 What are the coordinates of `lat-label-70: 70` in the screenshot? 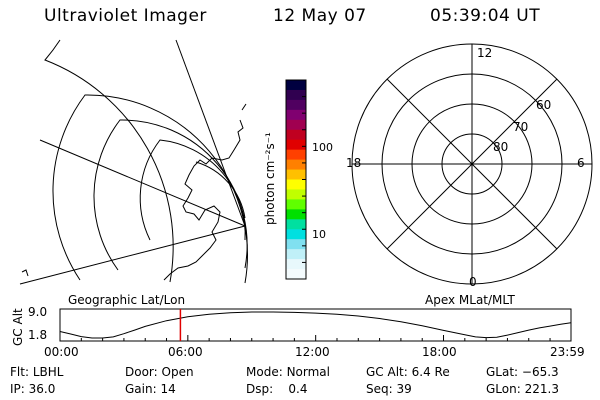 It's located at (521, 127).